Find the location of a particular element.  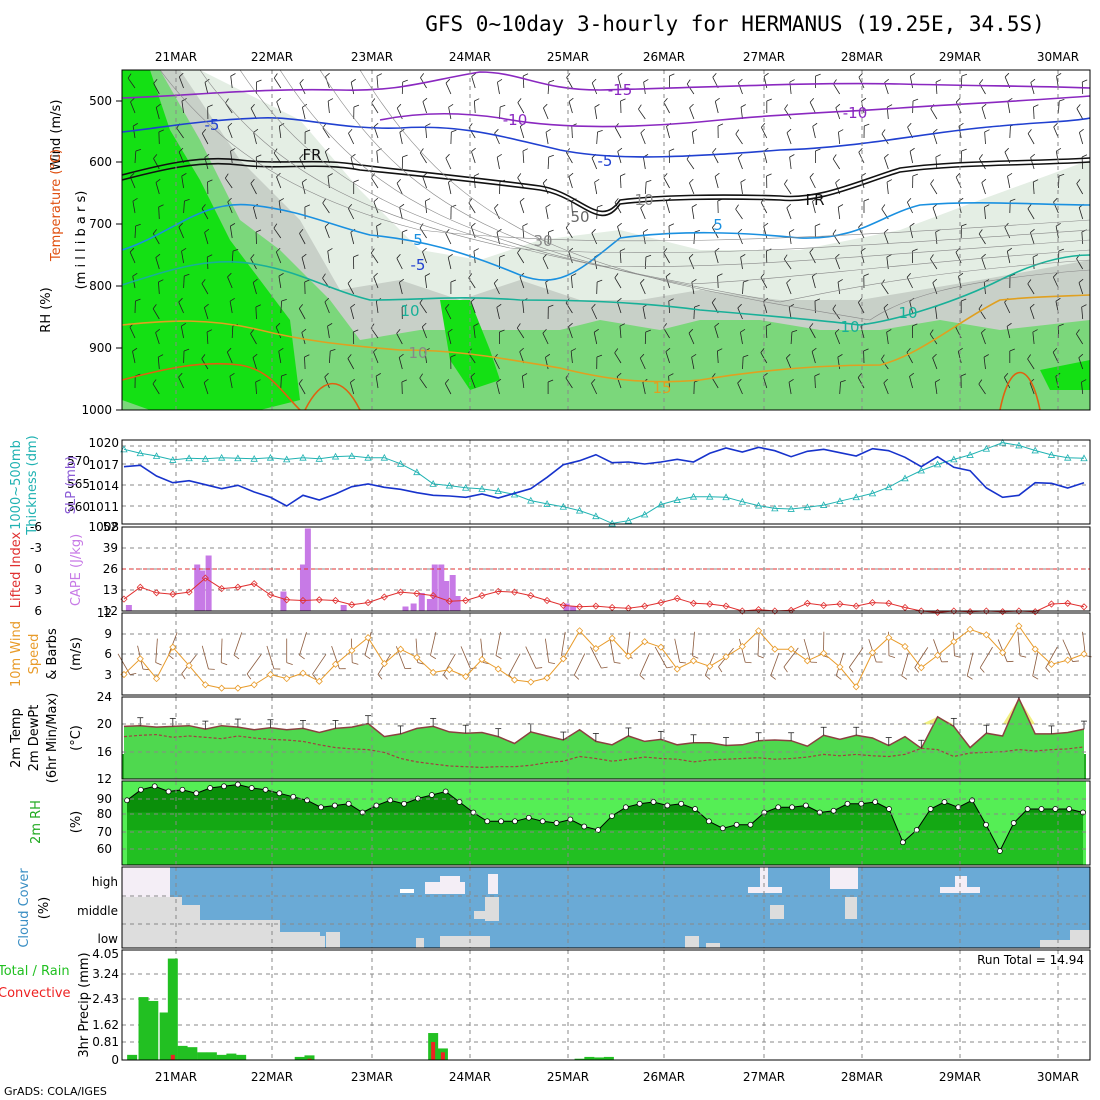

precip-label-1: Total / Rain is located at coordinates (35, 971).